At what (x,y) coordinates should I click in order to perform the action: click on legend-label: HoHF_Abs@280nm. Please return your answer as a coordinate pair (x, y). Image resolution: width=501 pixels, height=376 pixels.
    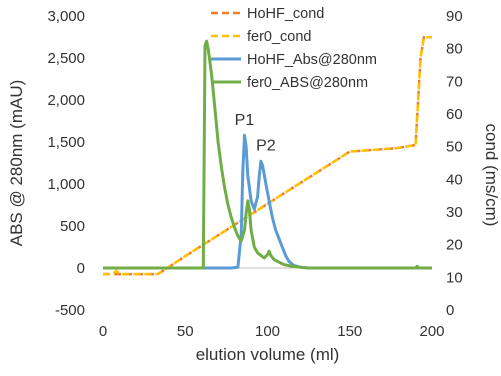
    Looking at the image, I should click on (312, 60).